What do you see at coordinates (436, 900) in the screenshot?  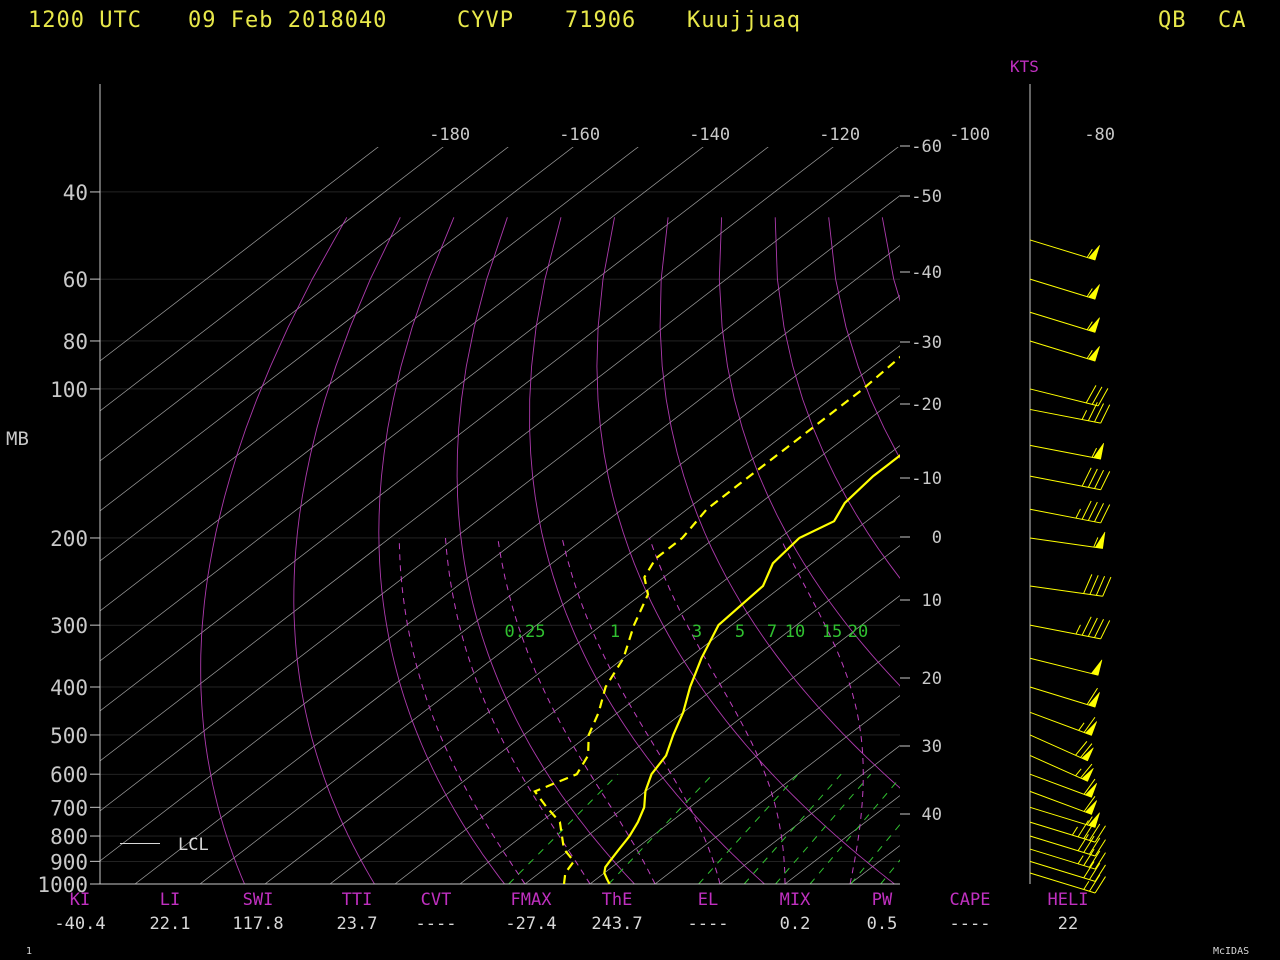 I see `index-name-cvt: CVT` at bounding box center [436, 900].